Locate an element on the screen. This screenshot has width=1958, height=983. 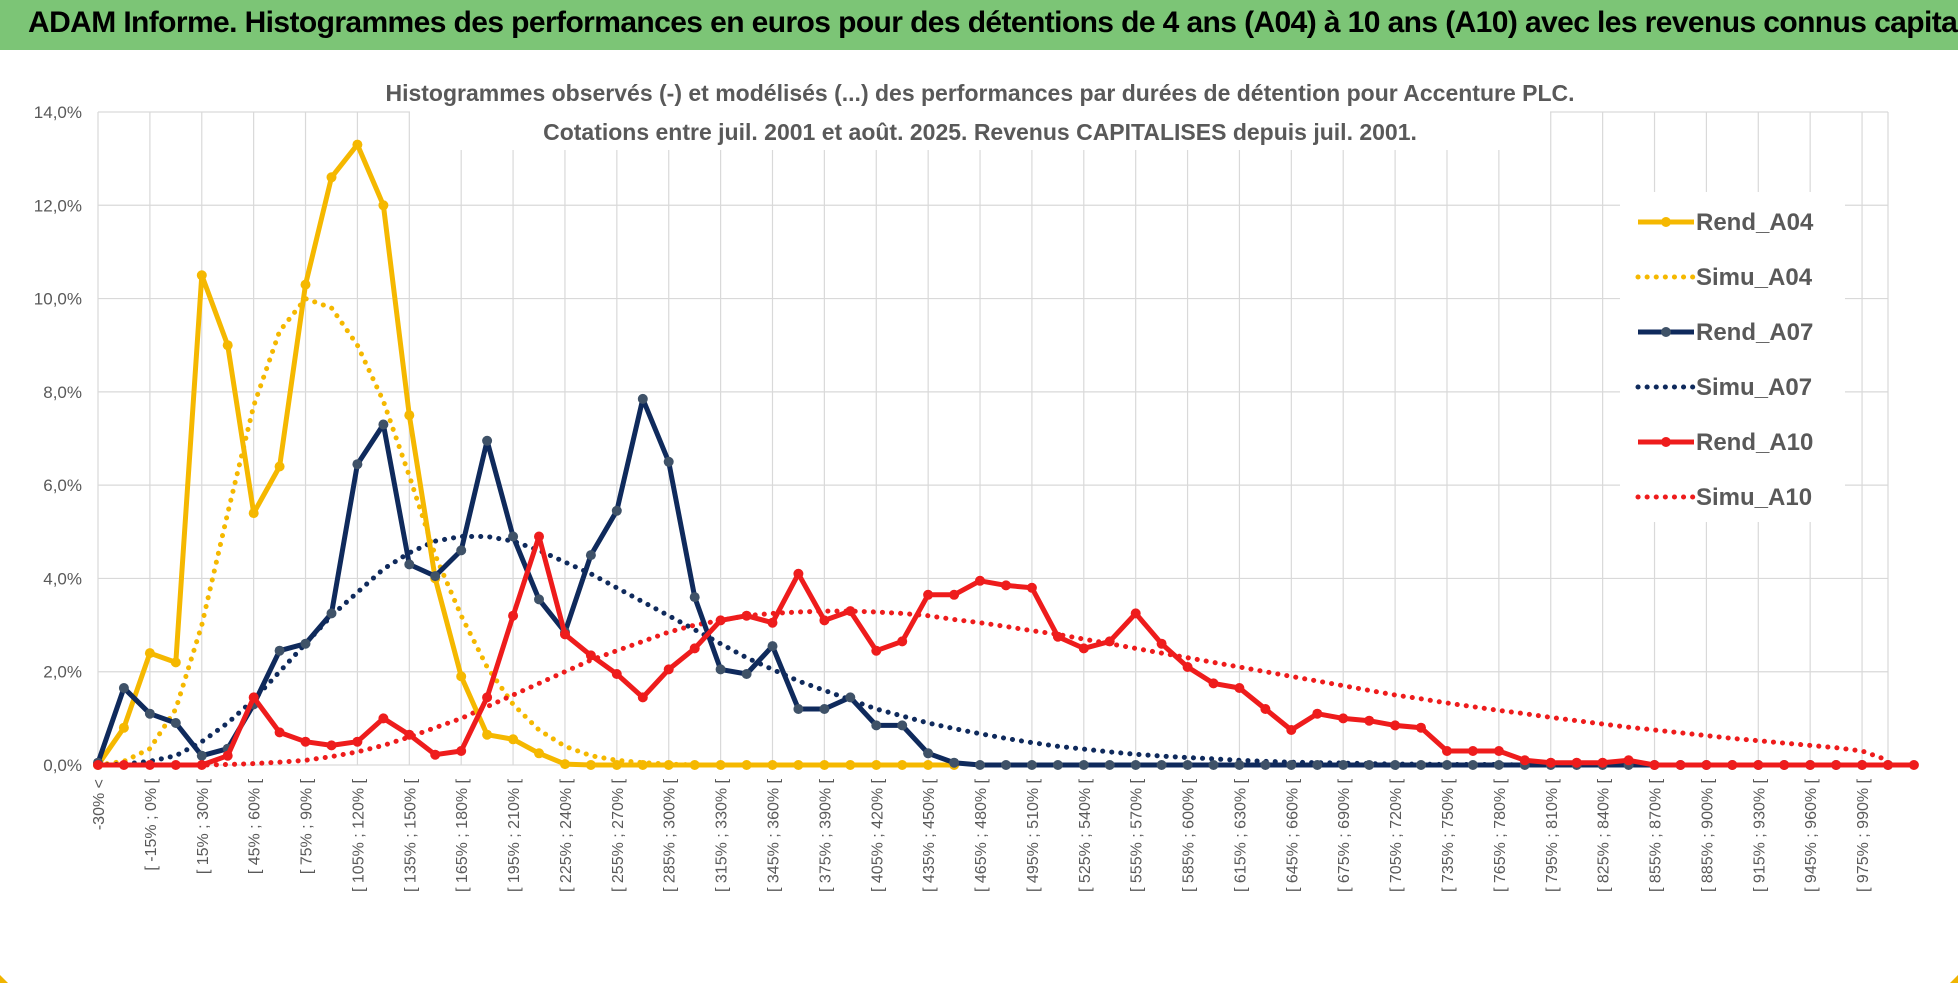
x-tick-label: -30% < is located at coordinates (99, 804).